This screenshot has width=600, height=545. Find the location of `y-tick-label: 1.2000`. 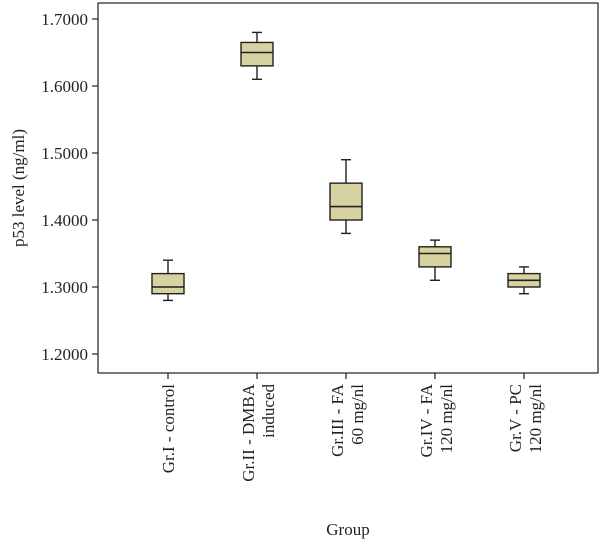

y-tick-label: 1.2000 is located at coordinates (64, 354).